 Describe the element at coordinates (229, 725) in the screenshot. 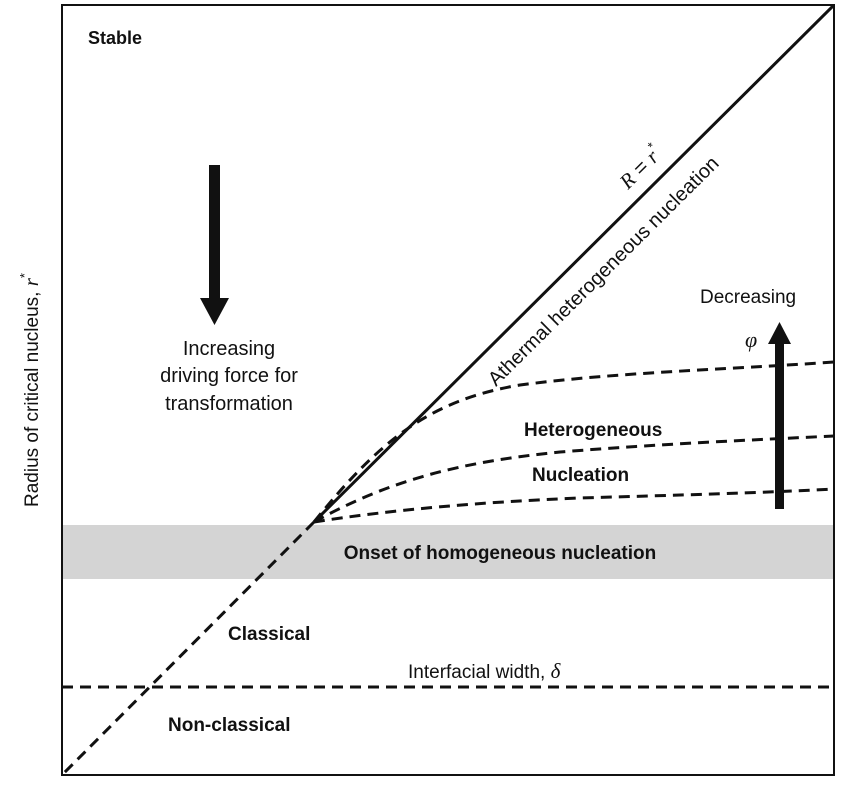

I see `non-classical-label: Non-classical` at that location.